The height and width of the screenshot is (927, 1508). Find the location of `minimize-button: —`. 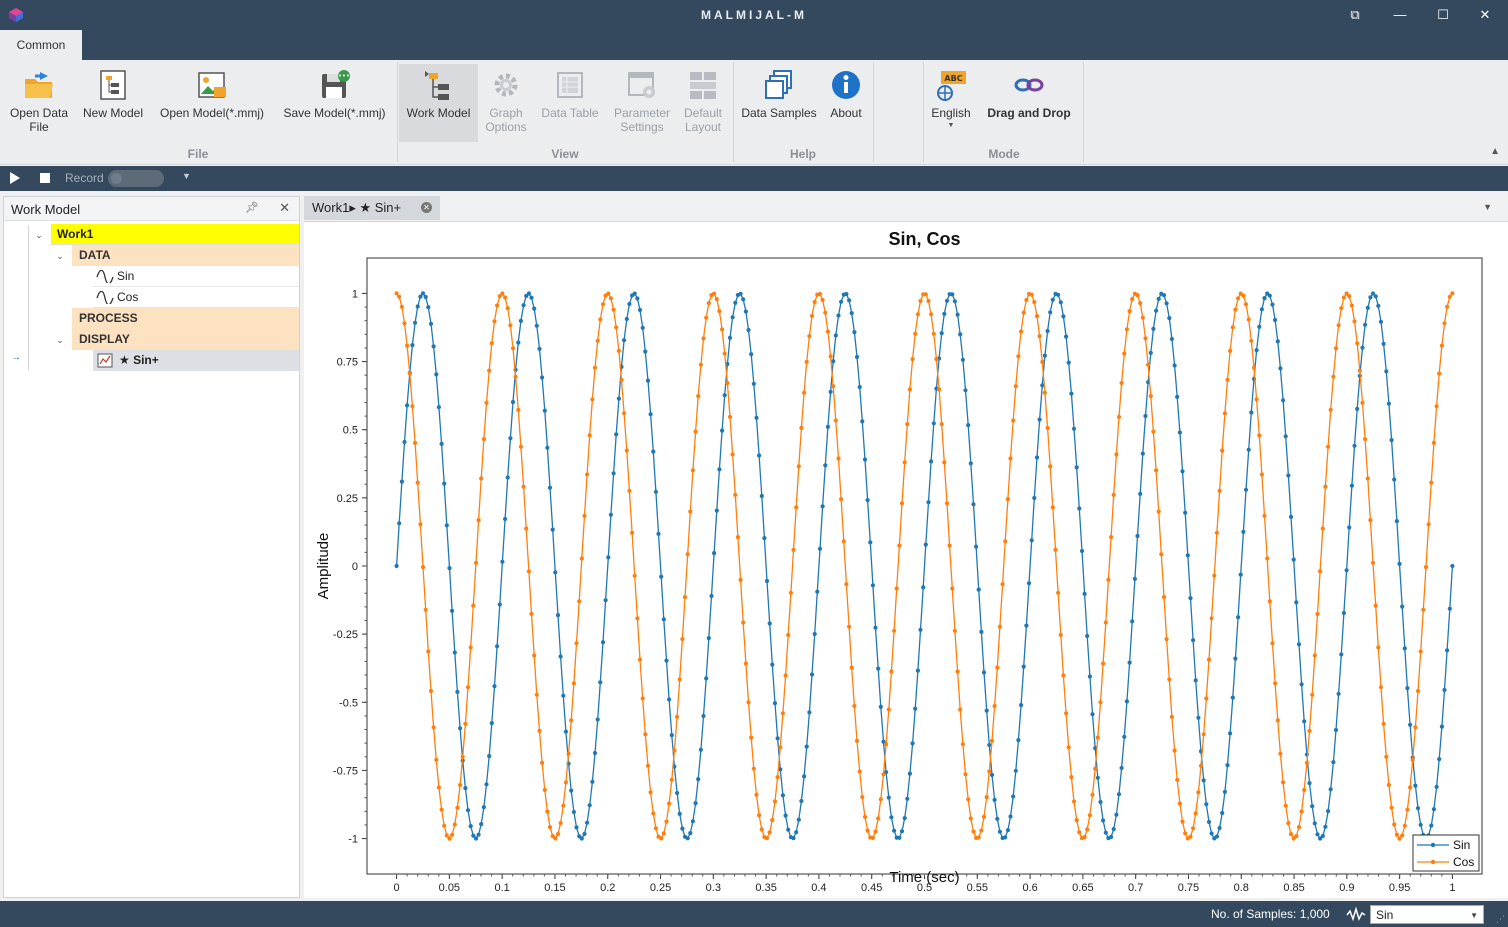

minimize-button: — is located at coordinates (1400, 14).